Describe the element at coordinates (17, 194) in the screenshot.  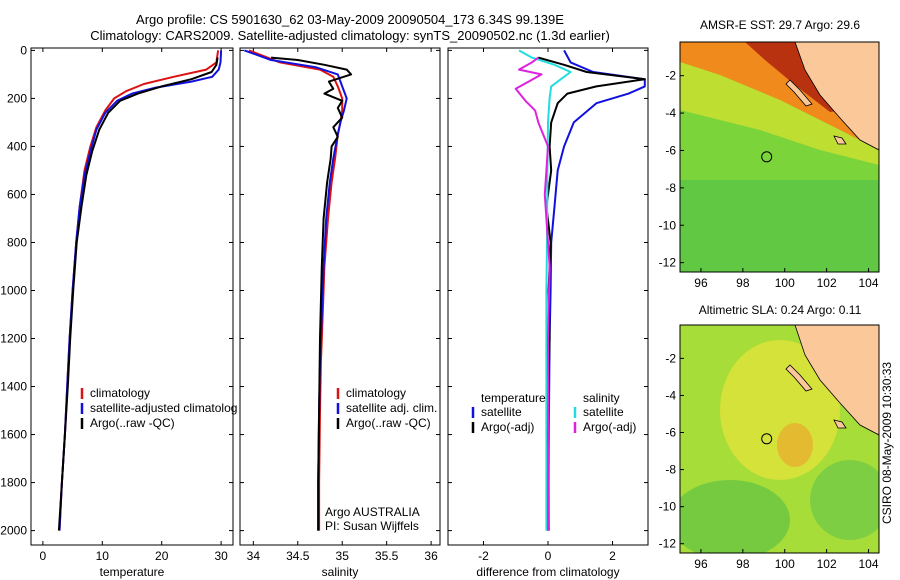
I see `depth-tick-label: 600` at that location.